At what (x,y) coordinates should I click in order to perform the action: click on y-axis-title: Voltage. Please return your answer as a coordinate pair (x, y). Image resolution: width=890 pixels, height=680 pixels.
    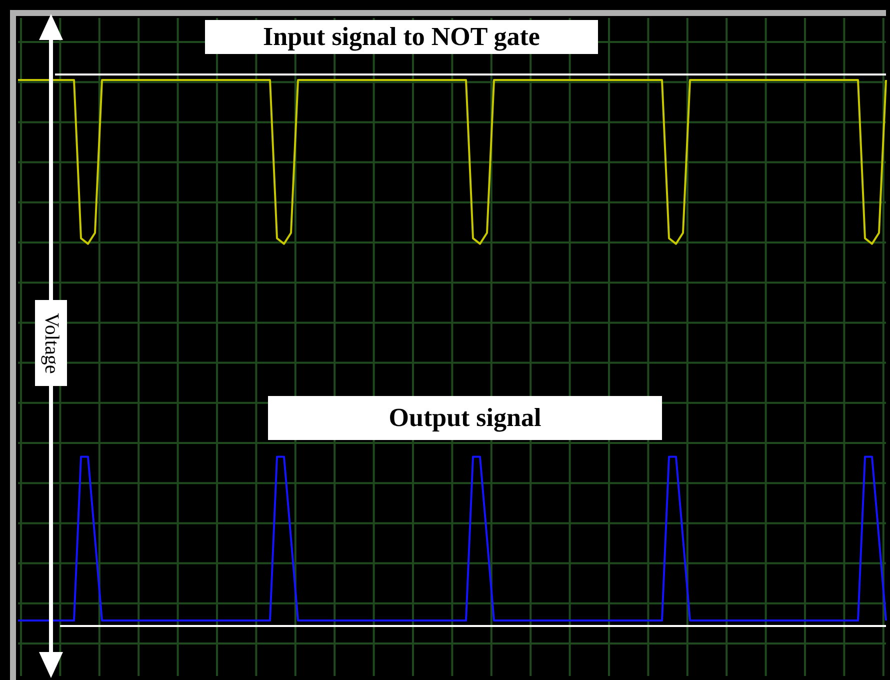
    Looking at the image, I should click on (51, 343).